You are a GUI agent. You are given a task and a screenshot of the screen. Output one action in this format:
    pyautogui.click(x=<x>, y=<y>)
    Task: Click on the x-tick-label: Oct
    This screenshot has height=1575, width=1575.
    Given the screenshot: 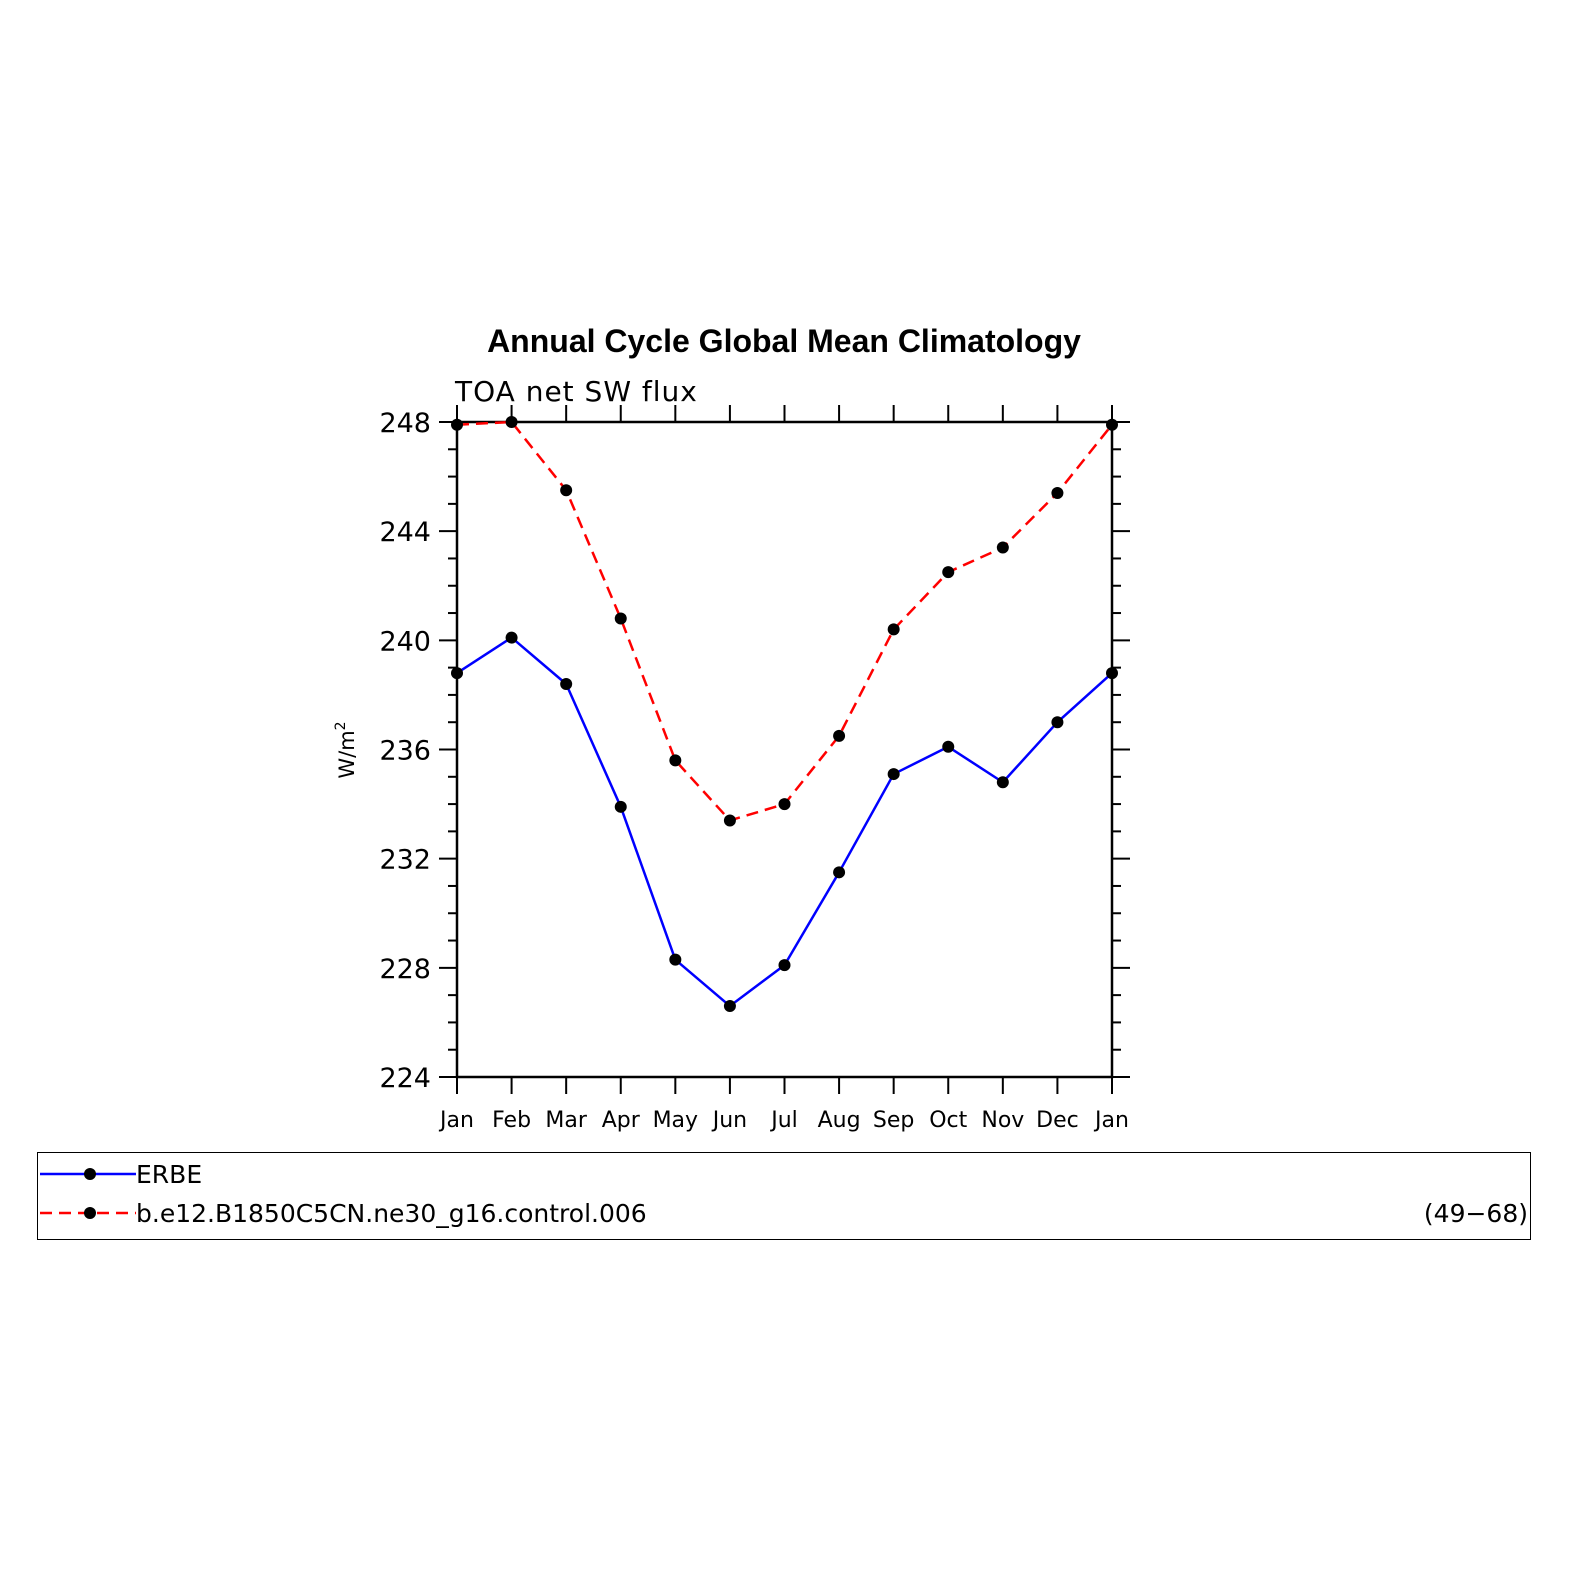 What is the action you would take?
    pyautogui.click(x=948, y=1120)
    